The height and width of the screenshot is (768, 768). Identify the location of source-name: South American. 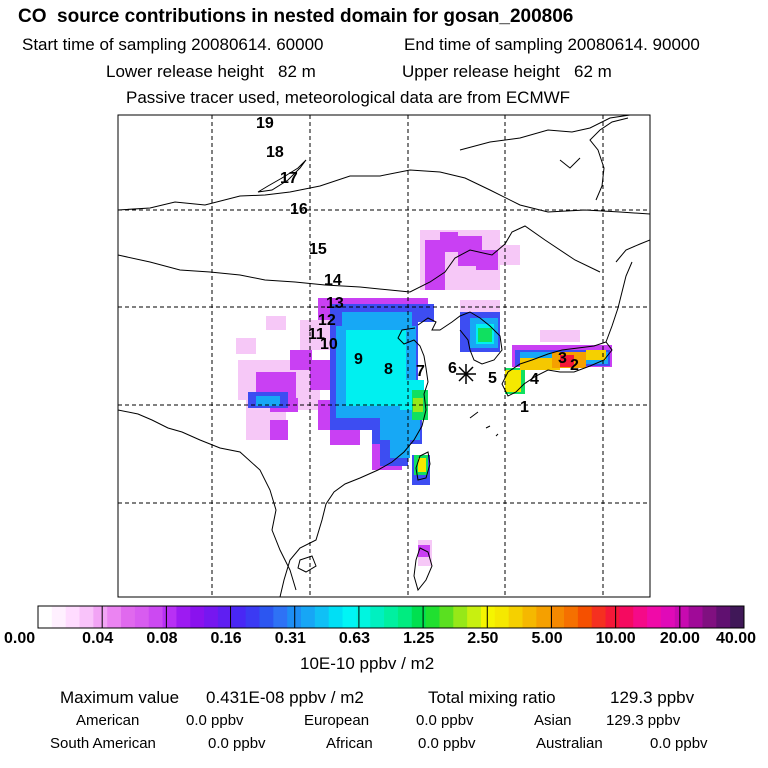
(103, 743).